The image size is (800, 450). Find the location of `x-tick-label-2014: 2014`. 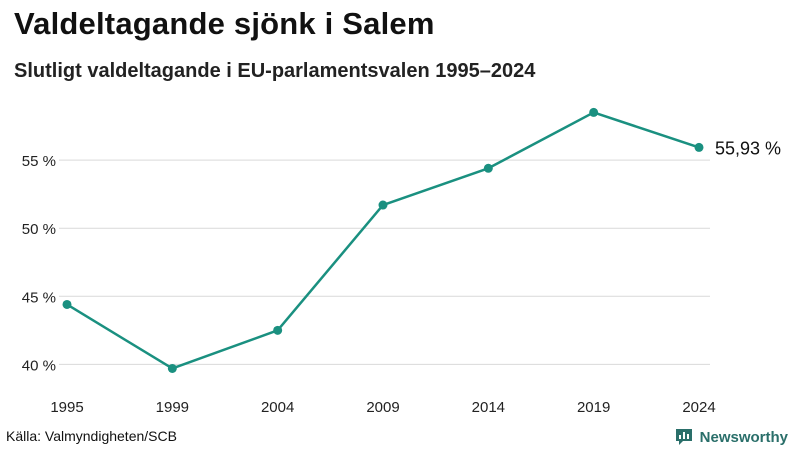

x-tick-label-2014: 2014 is located at coordinates (488, 407).